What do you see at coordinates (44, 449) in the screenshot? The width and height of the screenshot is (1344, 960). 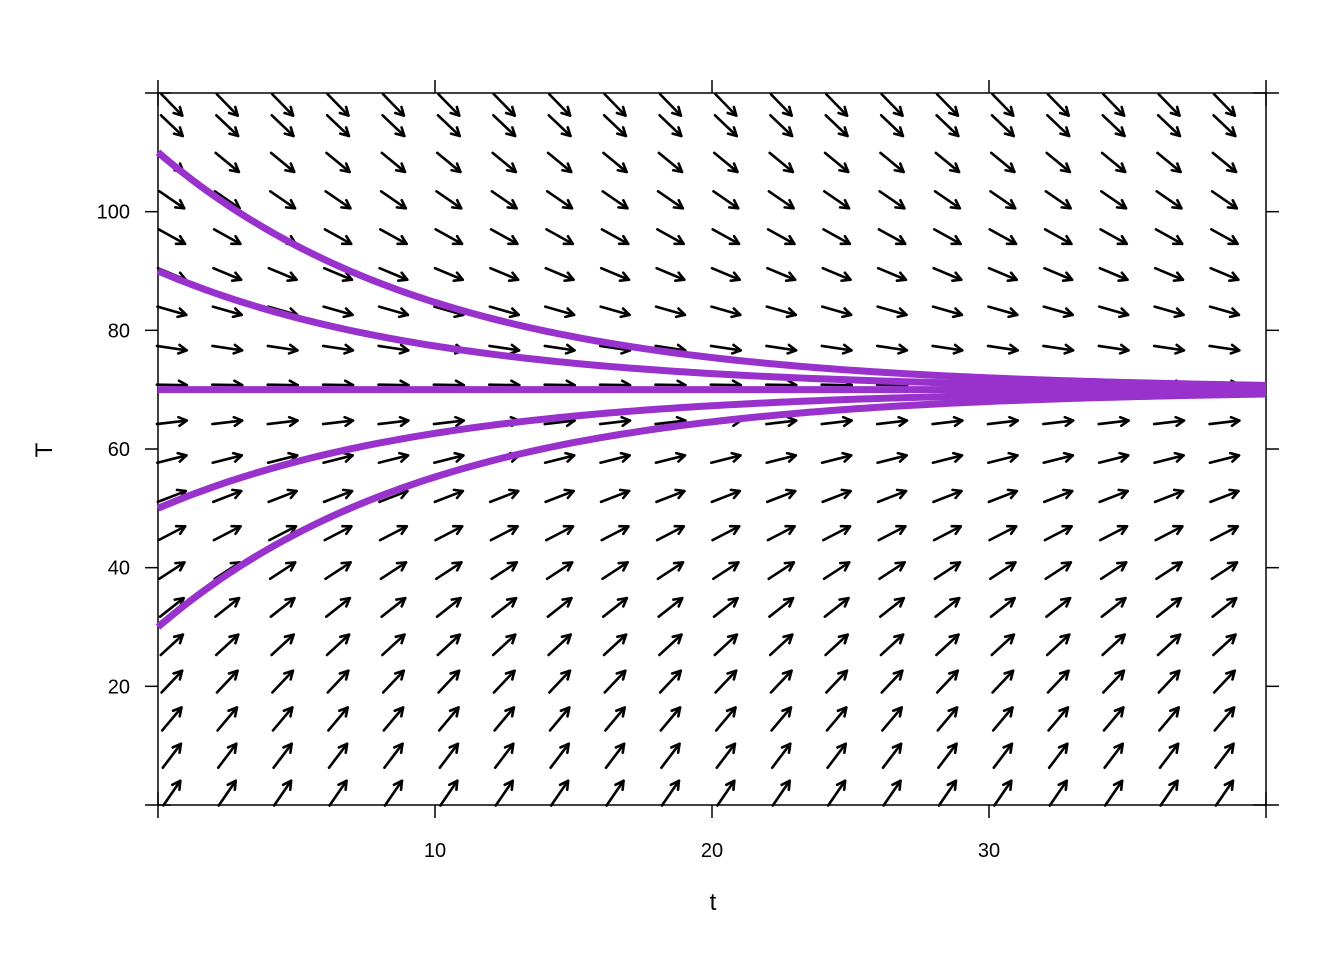 I see `y-axis-title: T` at bounding box center [44, 449].